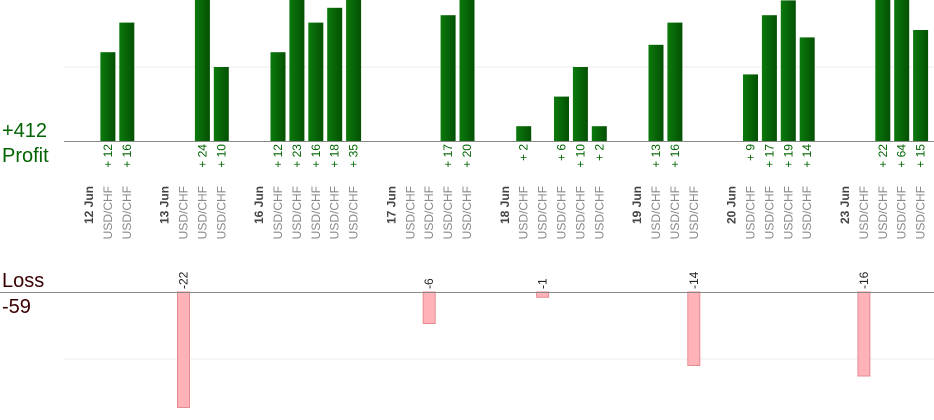 This screenshot has height=420, width=934. Describe the element at coordinates (732, 205) in the screenshot. I see `date-label: 20 Jun` at that location.